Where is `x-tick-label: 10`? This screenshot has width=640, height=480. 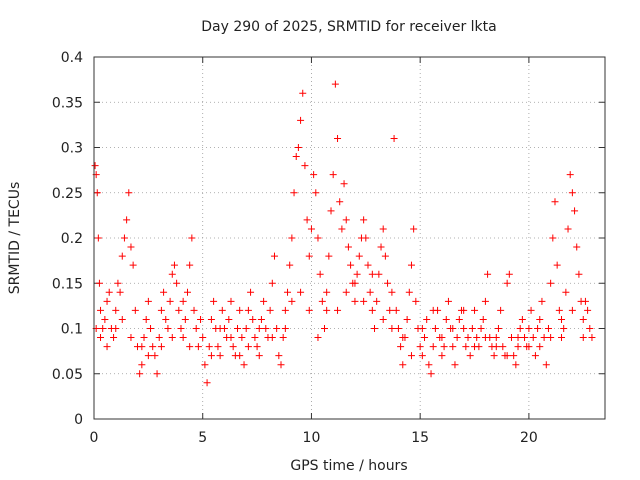
x-tick-label: 10 is located at coordinates (312, 438).